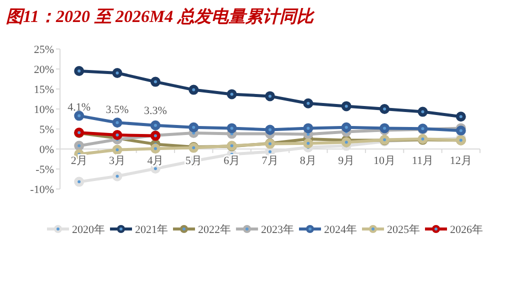 The height and width of the screenshot is (288, 525). Describe the element at coordinates (88, 230) in the screenshot. I see `legend-label: 2020年` at that location.